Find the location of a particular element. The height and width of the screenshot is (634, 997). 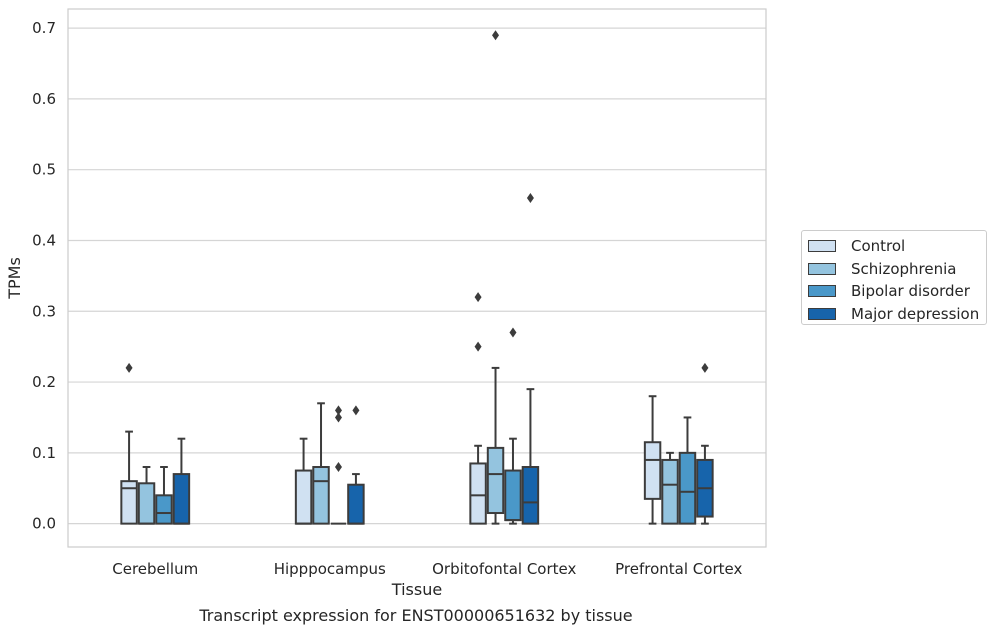

x-tick-label: Hipppocampus is located at coordinates (330, 569).